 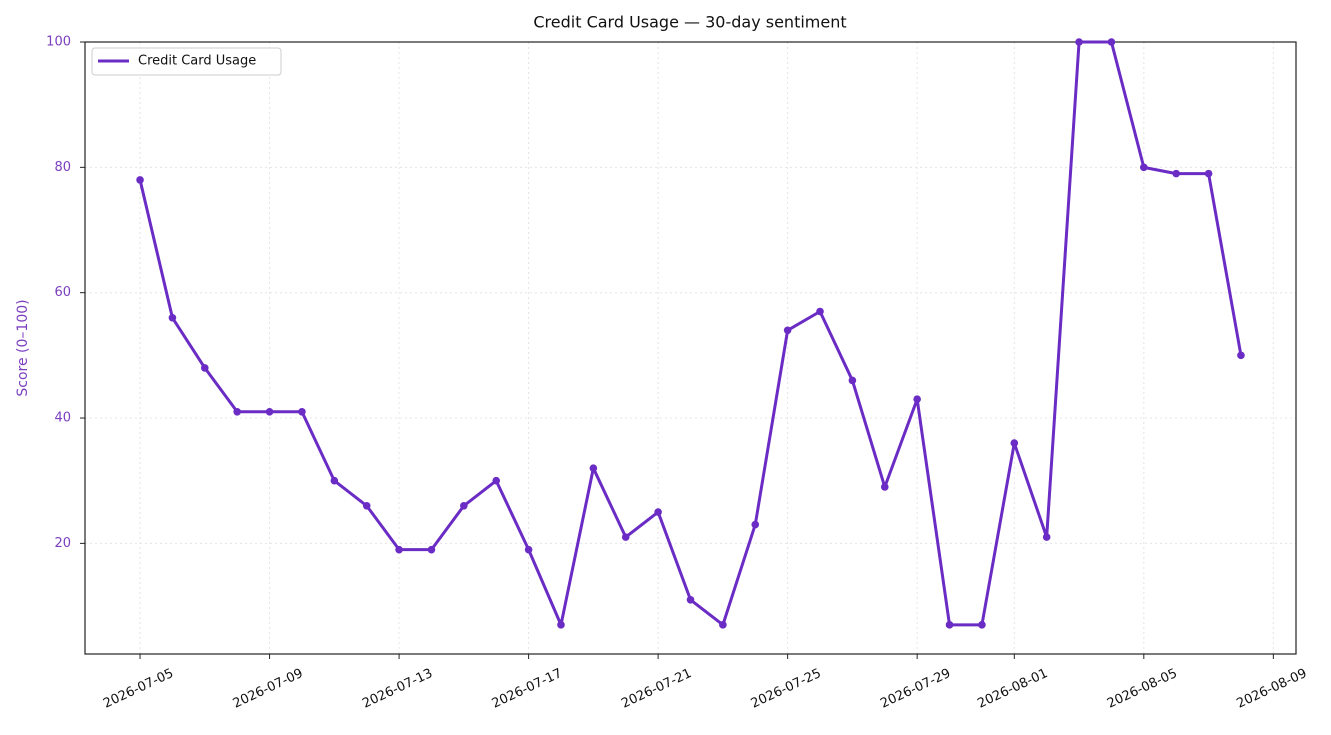 I want to click on y-tick-label: 40, so click(x=62, y=418).